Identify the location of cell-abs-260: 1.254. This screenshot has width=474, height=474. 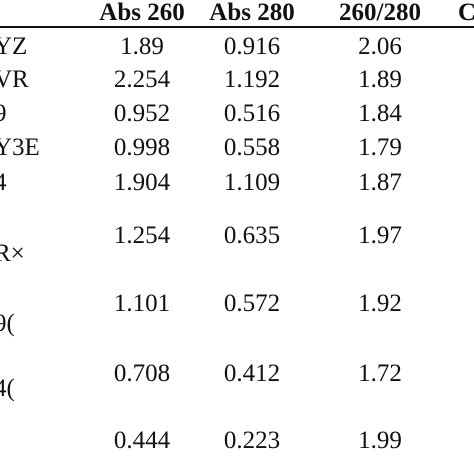
(142, 235).